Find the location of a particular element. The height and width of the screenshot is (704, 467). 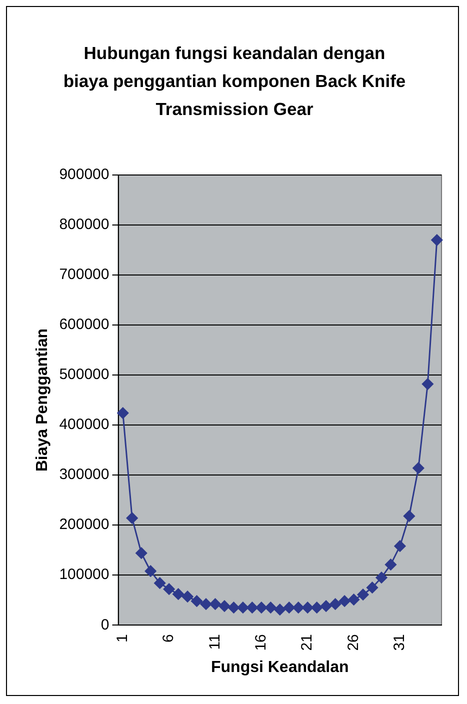

y-tick-label: 700000 is located at coordinates (84, 275).